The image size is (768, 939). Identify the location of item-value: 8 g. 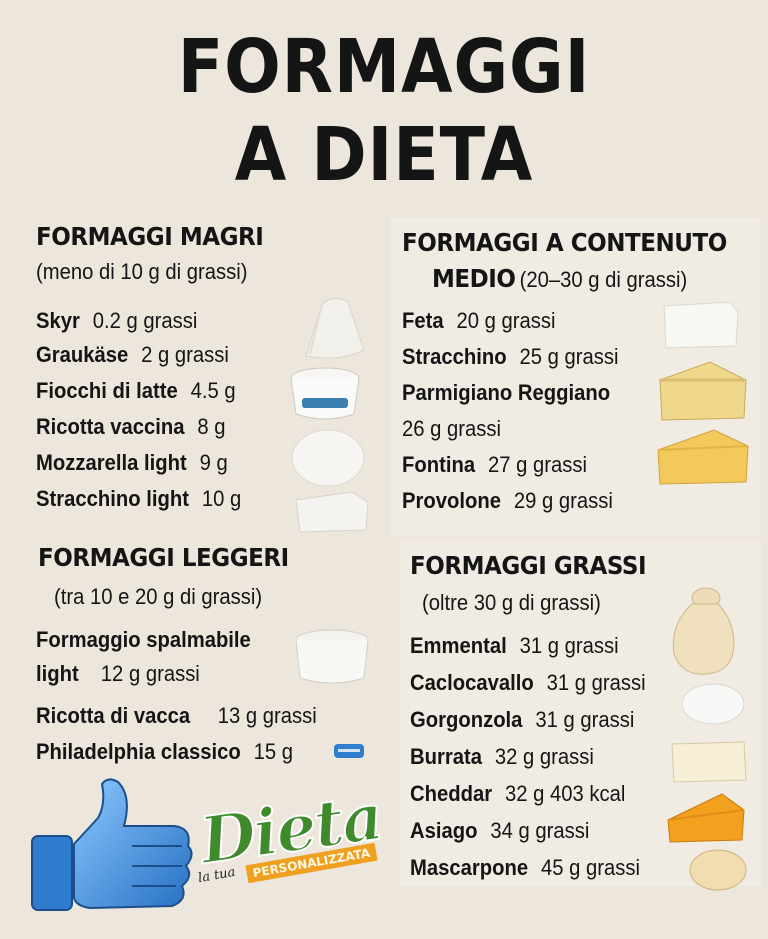
(211, 426).